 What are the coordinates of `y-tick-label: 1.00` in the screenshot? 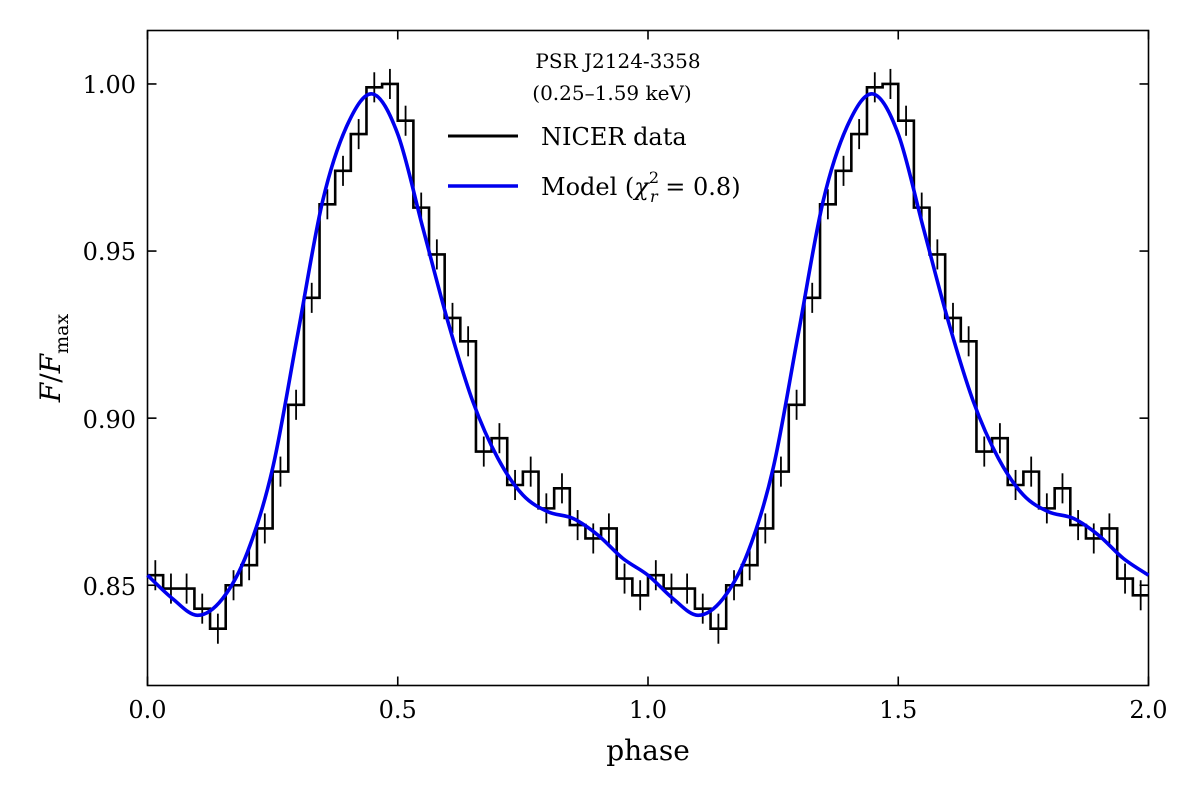 It's located at (109, 85).